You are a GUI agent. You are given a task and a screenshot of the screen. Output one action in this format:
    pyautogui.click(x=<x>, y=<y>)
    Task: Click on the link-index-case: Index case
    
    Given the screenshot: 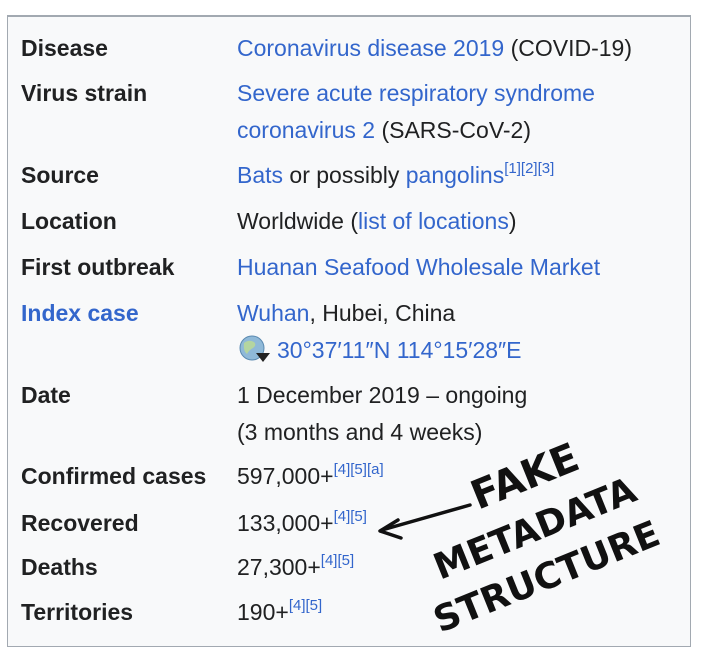 What is the action you would take?
    pyautogui.click(x=80, y=313)
    